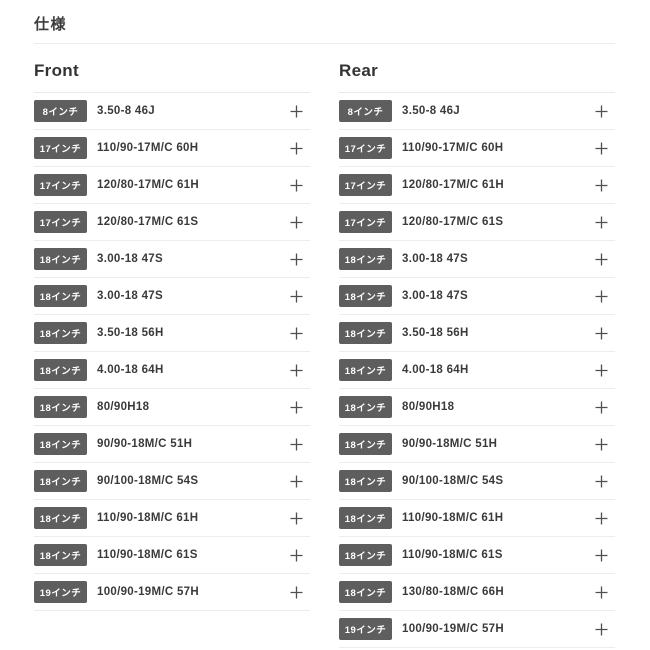  Describe the element at coordinates (324, 28) in the screenshot. I see `page-title: 仕様` at that location.